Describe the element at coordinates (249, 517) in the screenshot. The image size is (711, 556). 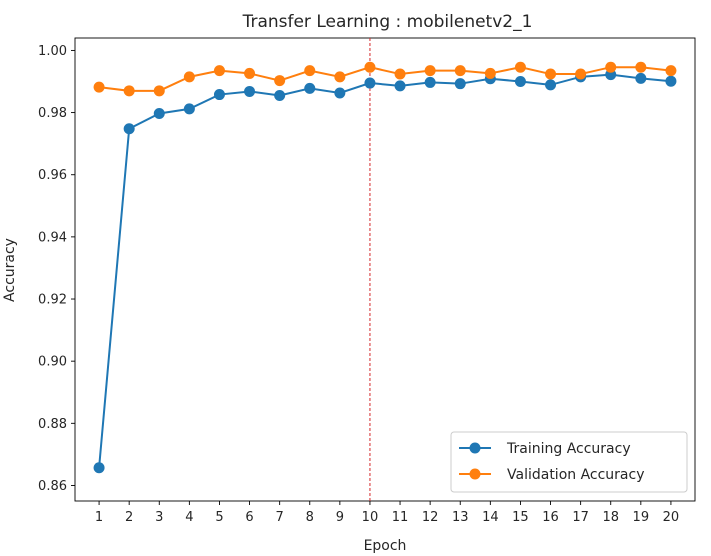
I see `x-tick-label: 6` at that location.